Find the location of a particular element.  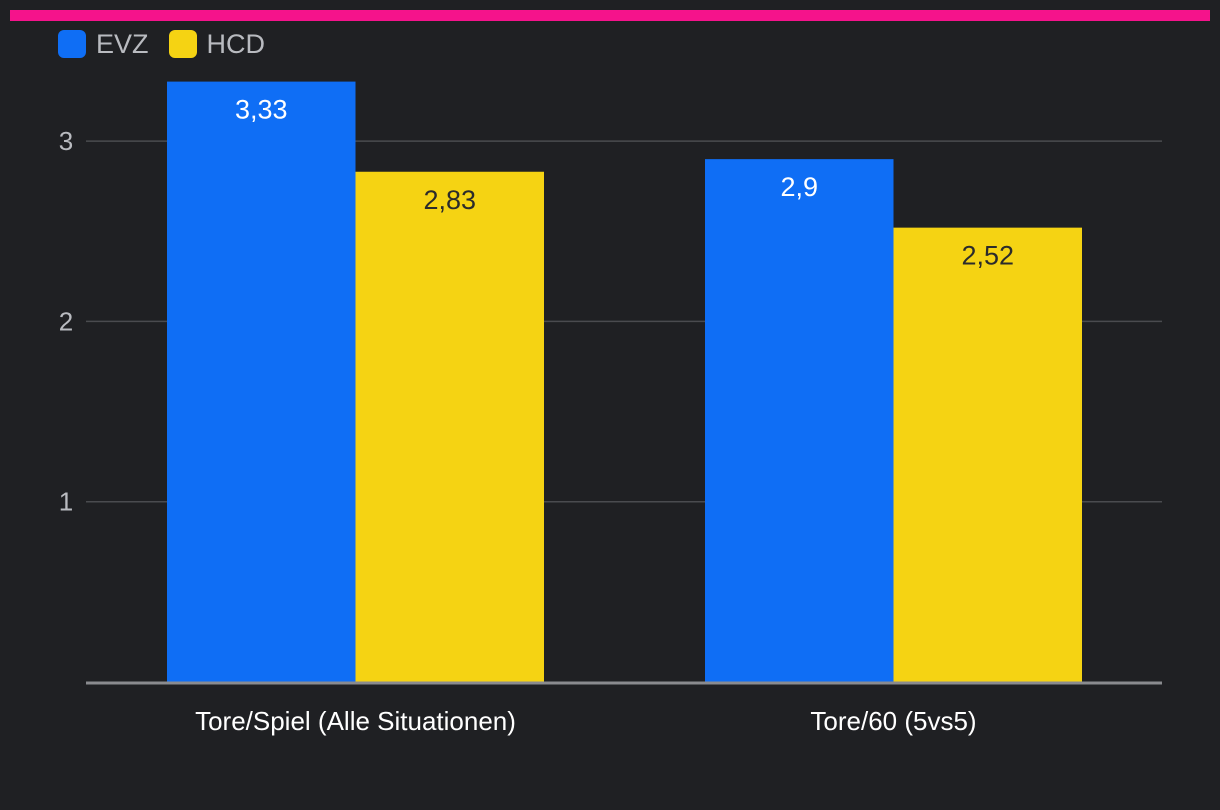

data-label-evz-1: 2,9 is located at coordinates (799, 187).